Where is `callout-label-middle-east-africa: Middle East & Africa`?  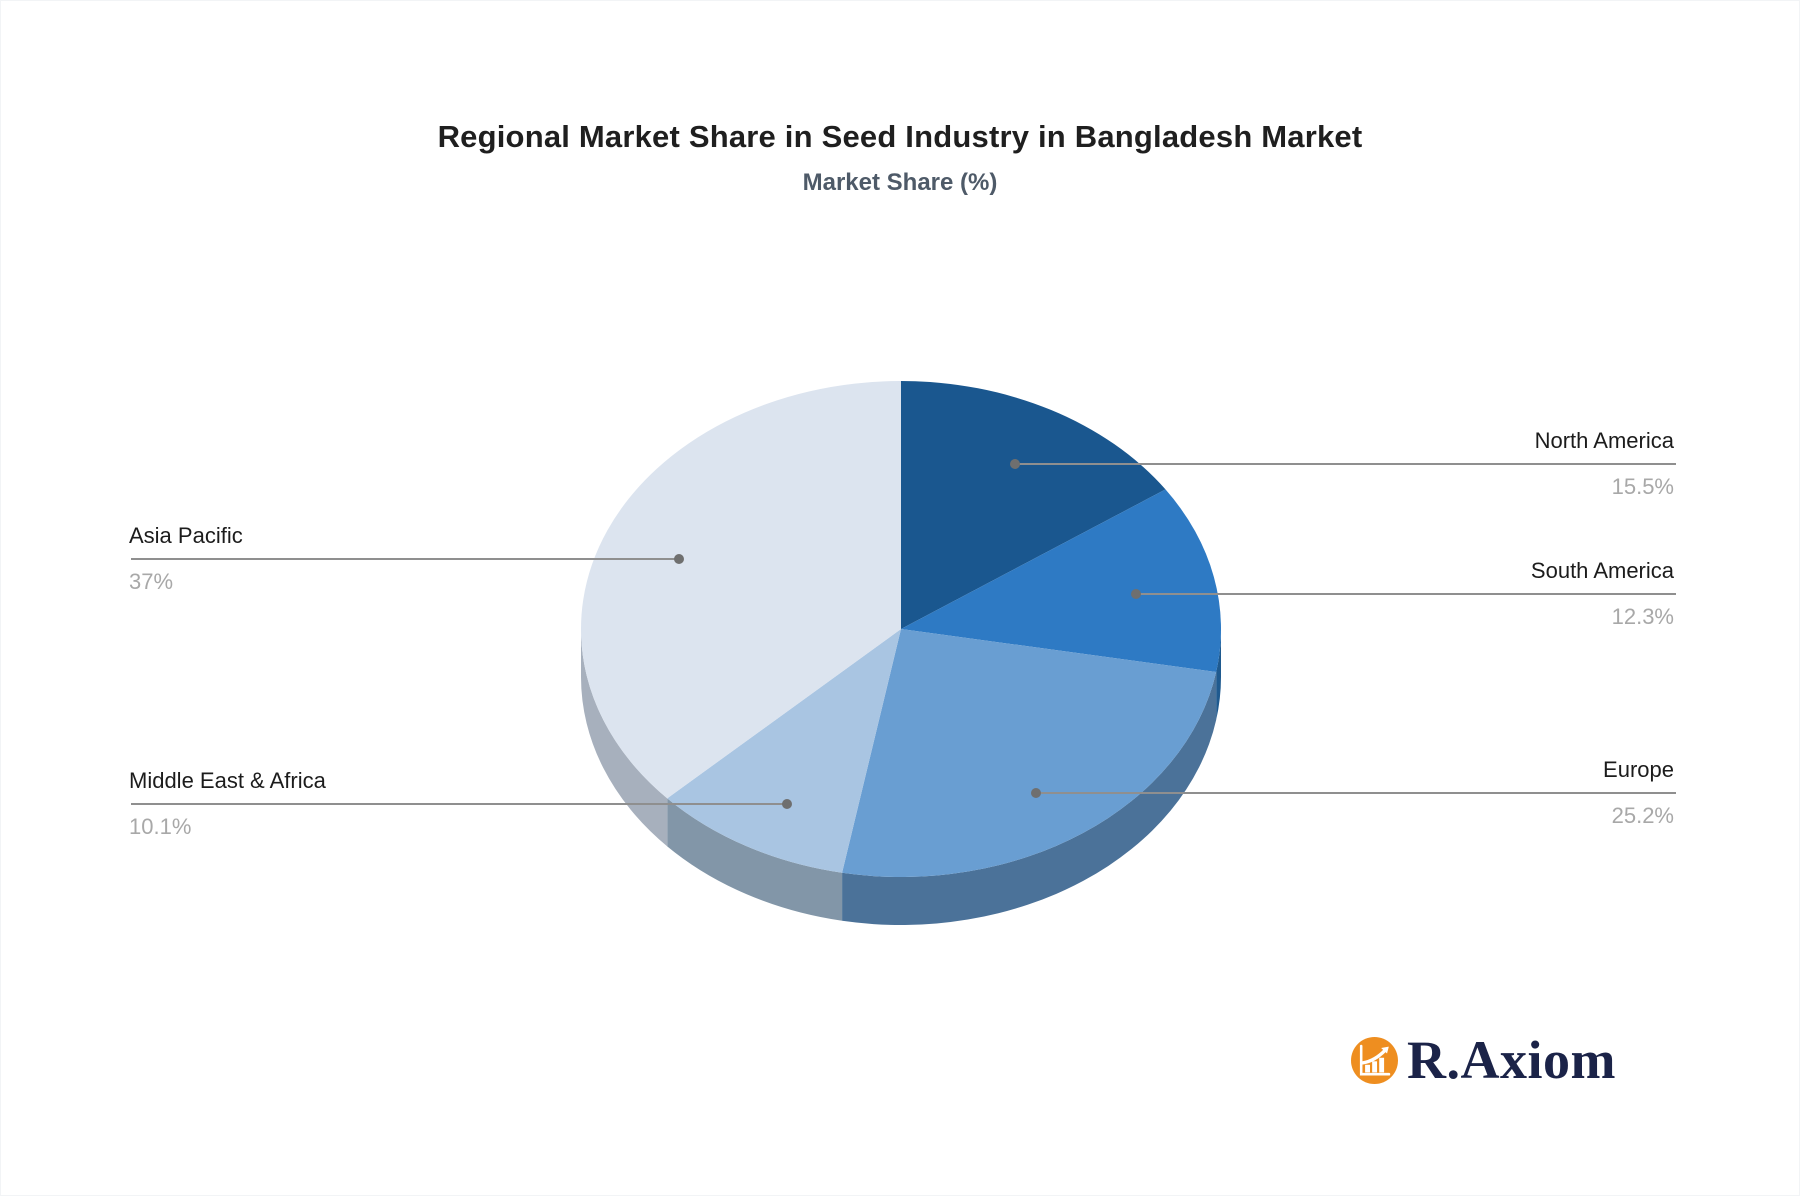 callout-label-middle-east-africa: Middle East & Africa is located at coordinates (227, 780).